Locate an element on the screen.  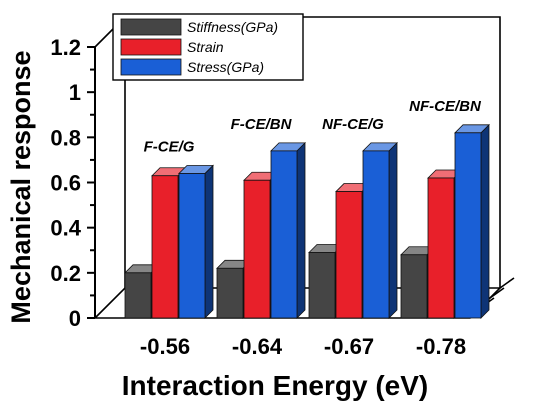
x-axis: -0.56 -0.64 -0.67 -0.78 is located at coordinates (303, 346).